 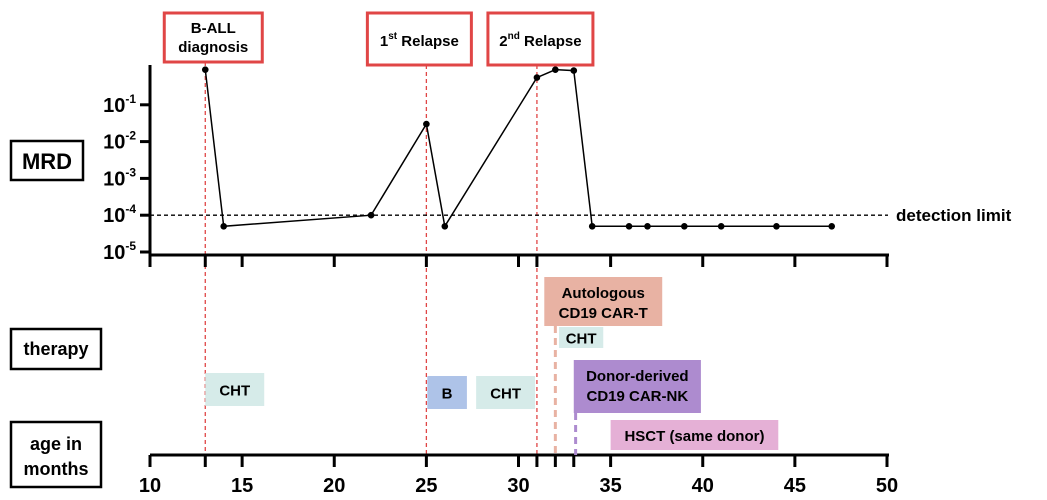 I want to click on x-tick-label: 10, so click(x=150, y=486).